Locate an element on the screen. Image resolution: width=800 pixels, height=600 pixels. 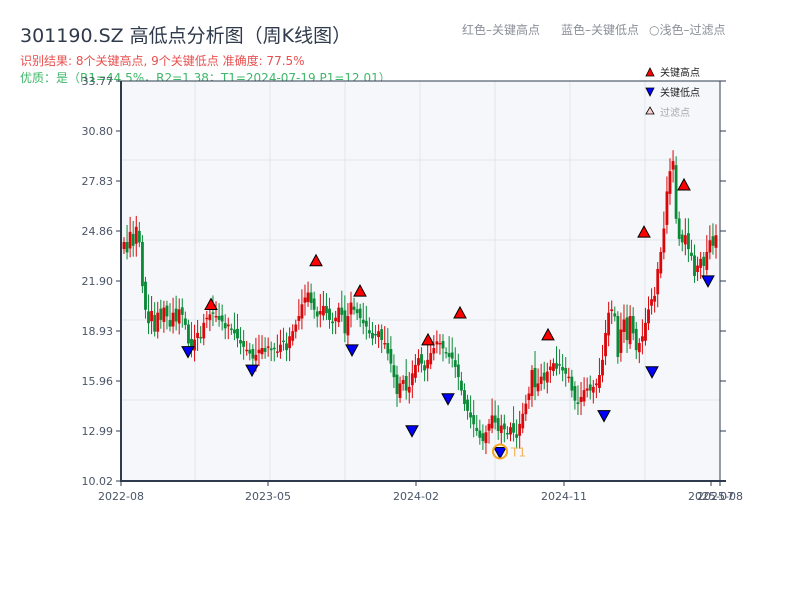
x-tick-label: 2023-05 is located at coordinates (268, 496).